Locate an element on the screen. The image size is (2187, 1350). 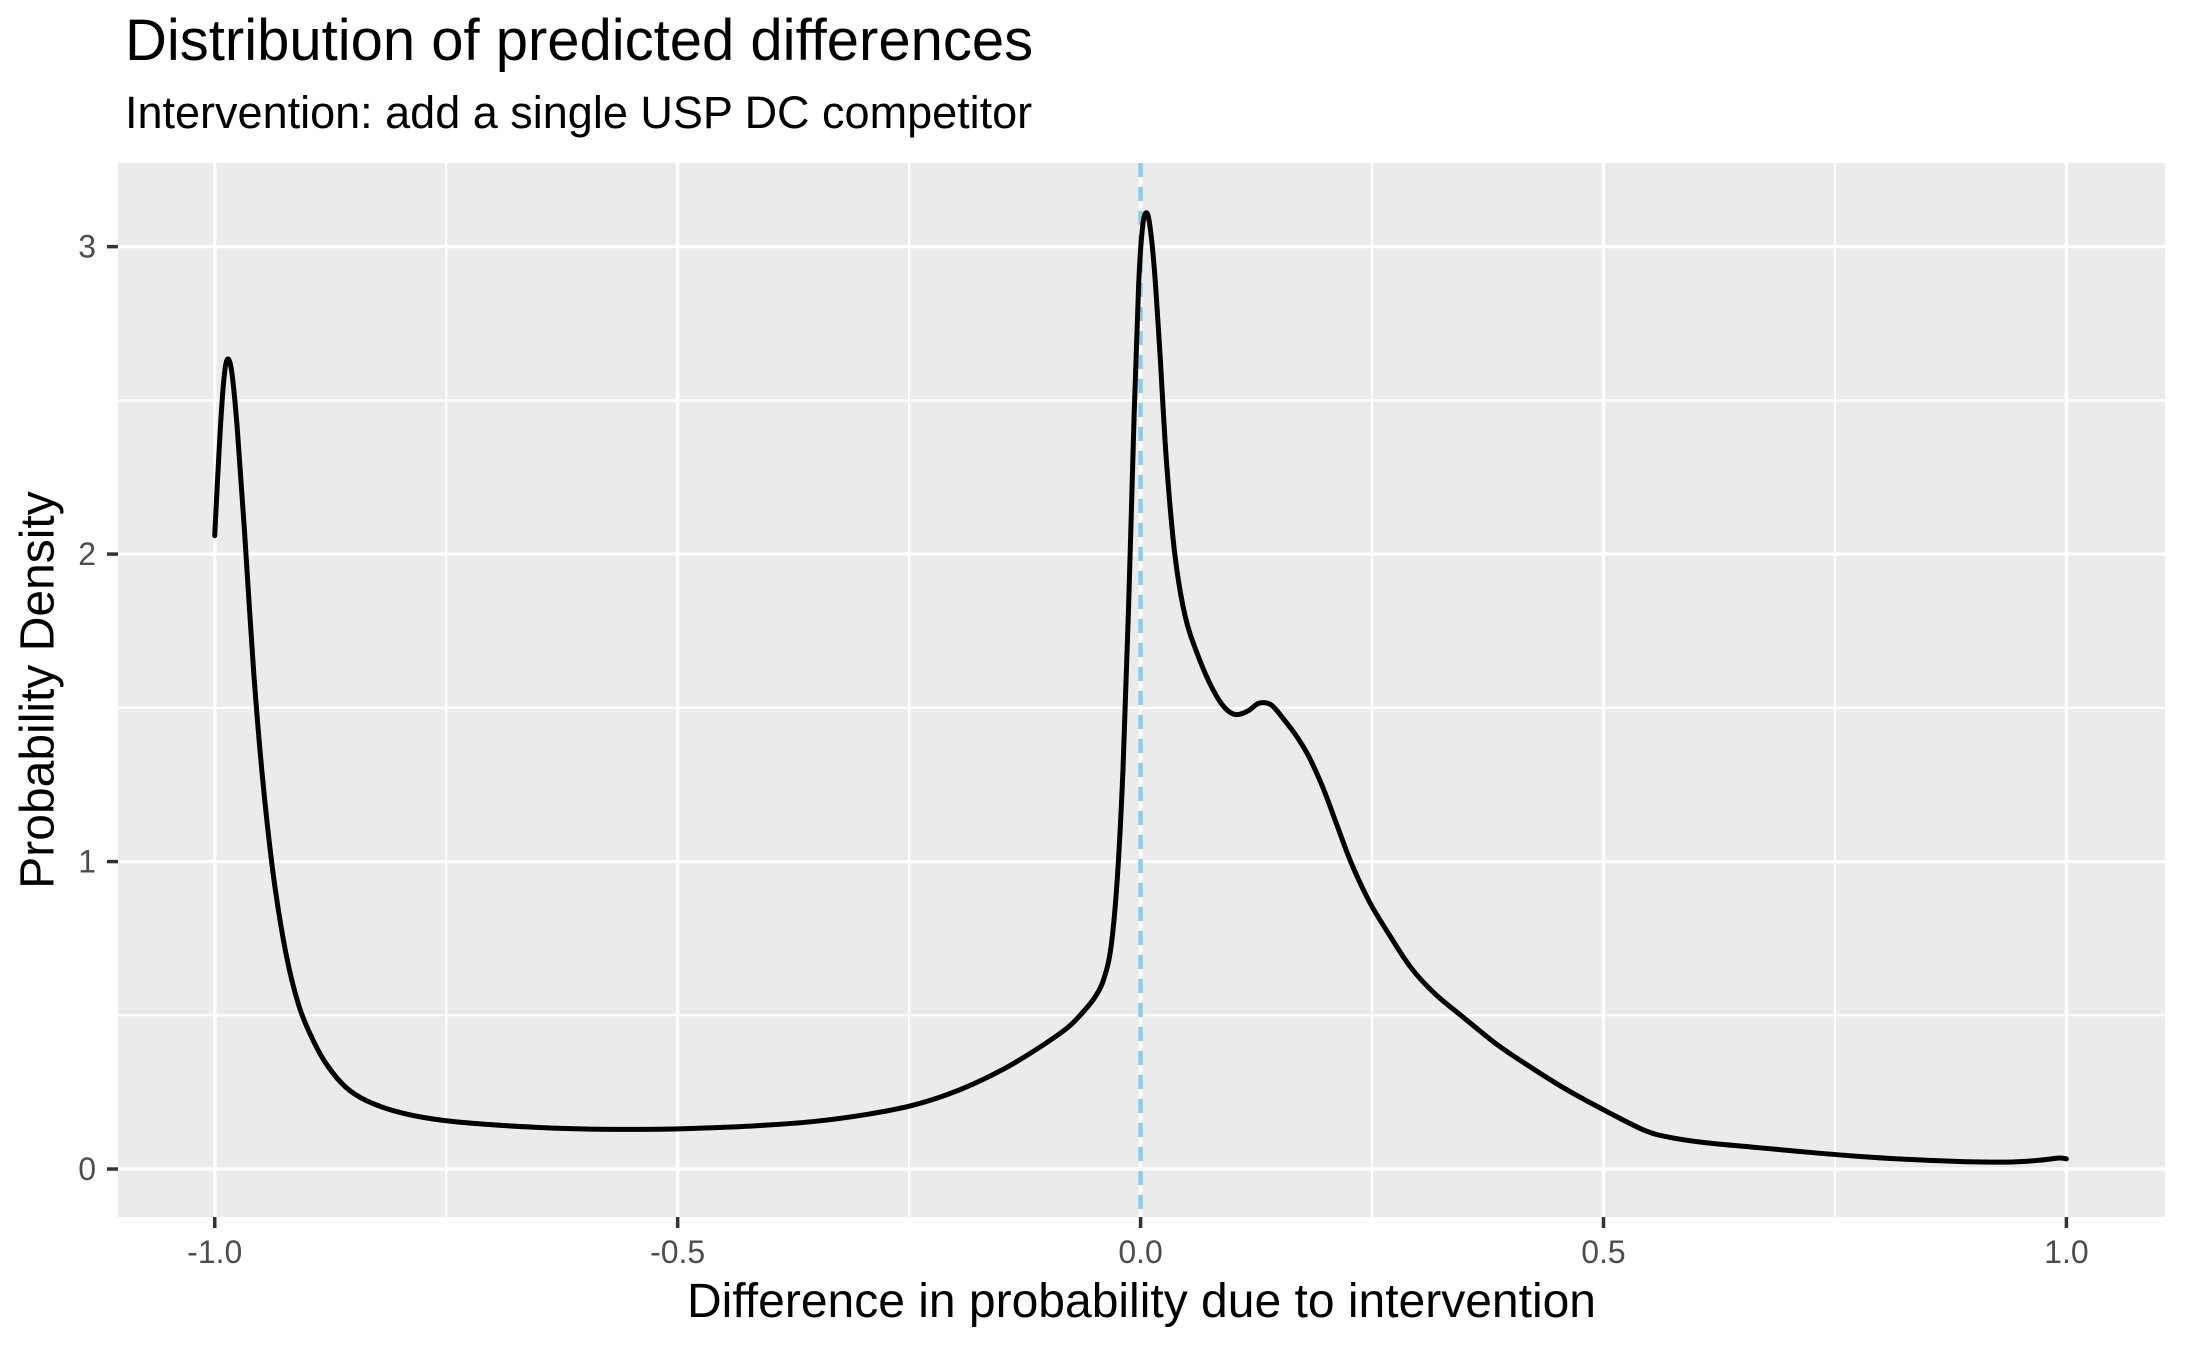
x-axis-tick-label: -1.0 is located at coordinates (214, 1252).